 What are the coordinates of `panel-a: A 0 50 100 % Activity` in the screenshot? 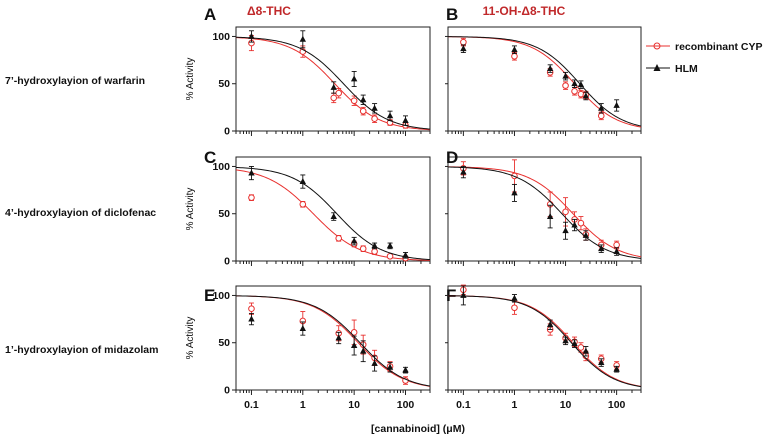 It's located at (308, 71).